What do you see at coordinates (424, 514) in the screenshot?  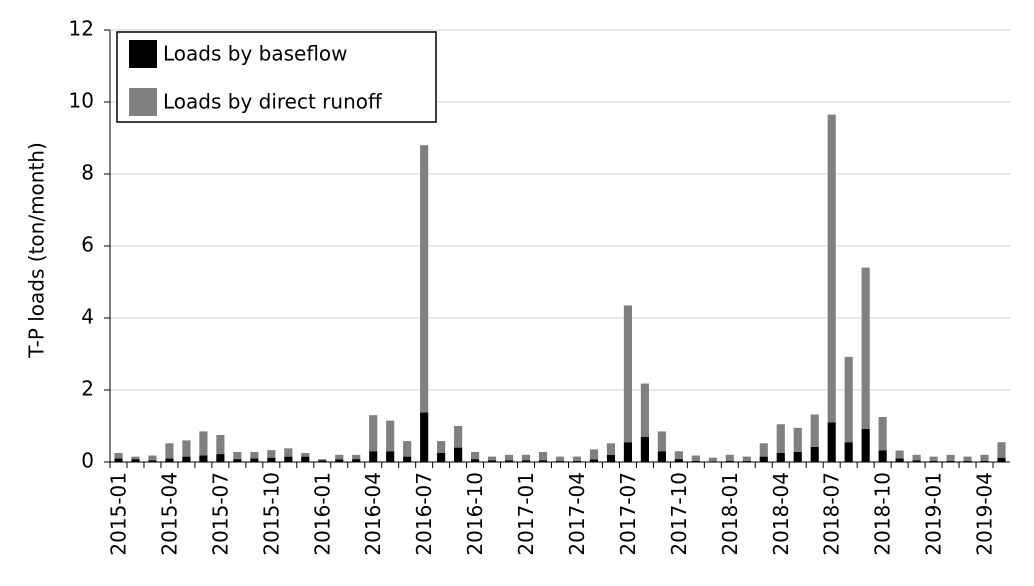 I see `x-tick-label: 2016-07` at bounding box center [424, 514].